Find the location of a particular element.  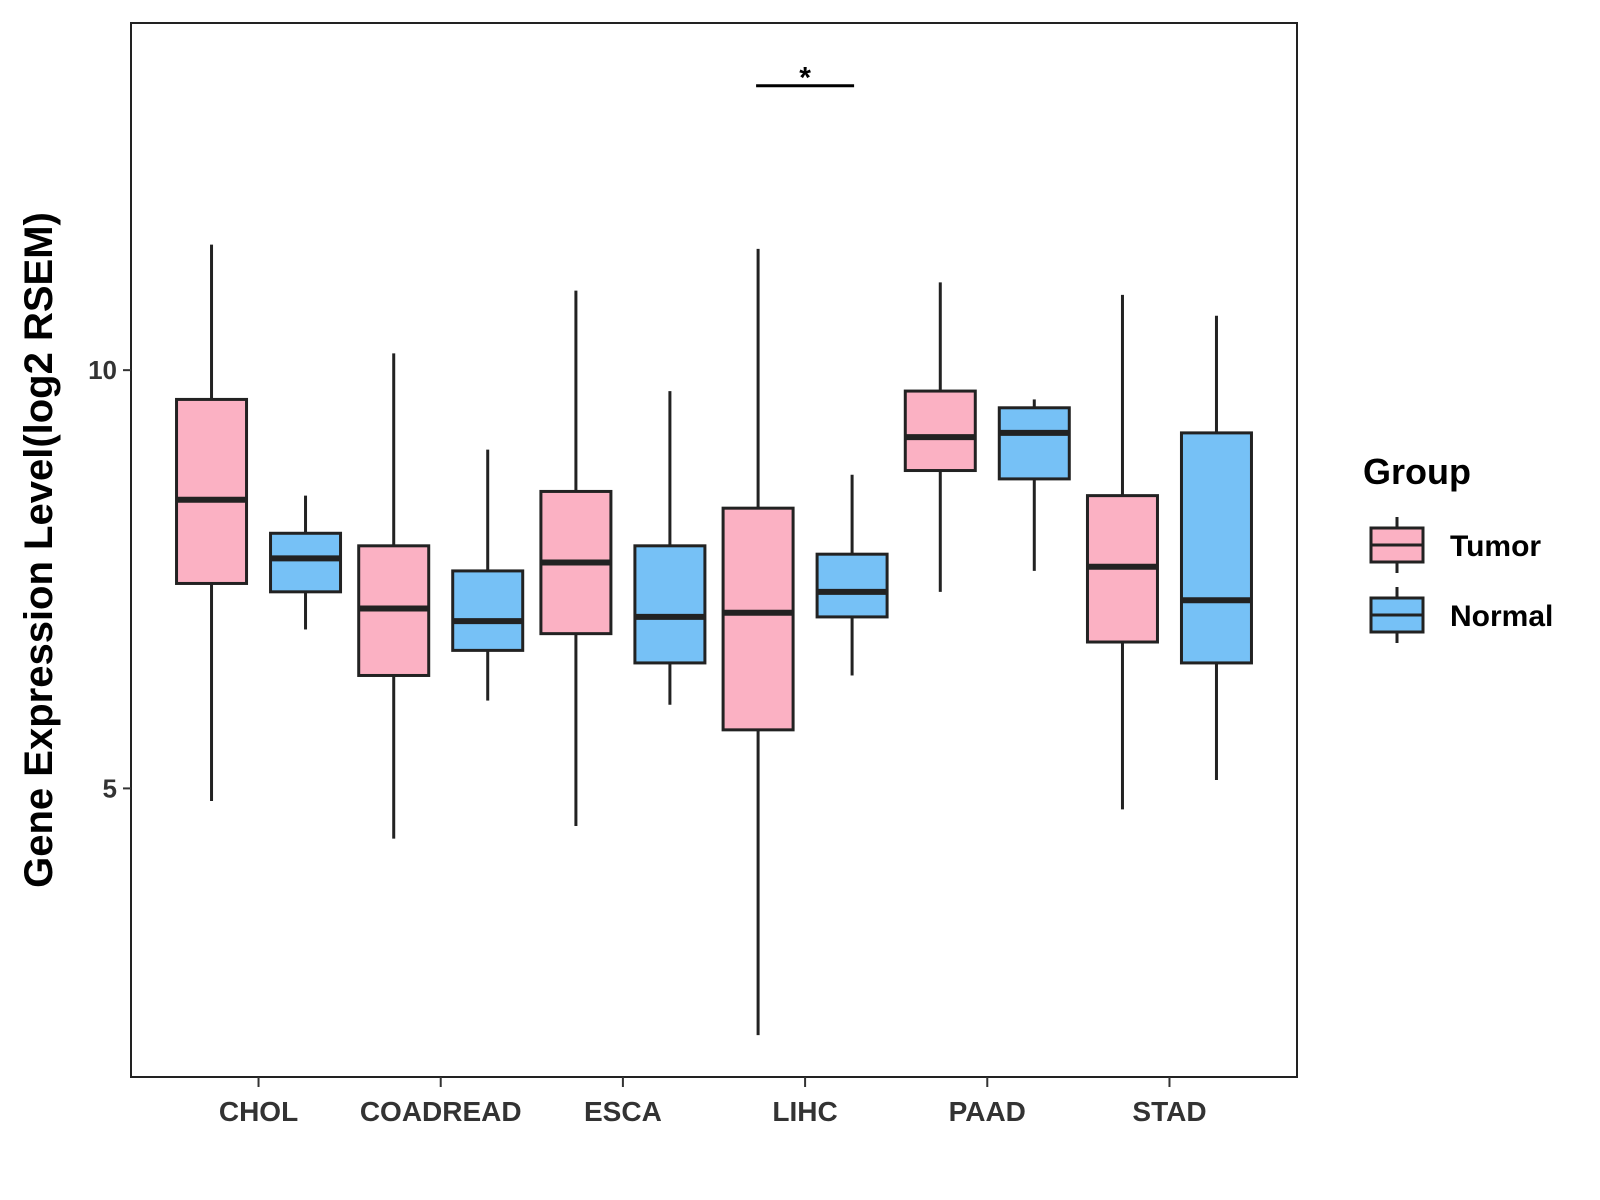

box-tumor-esca is located at coordinates (576, 558).